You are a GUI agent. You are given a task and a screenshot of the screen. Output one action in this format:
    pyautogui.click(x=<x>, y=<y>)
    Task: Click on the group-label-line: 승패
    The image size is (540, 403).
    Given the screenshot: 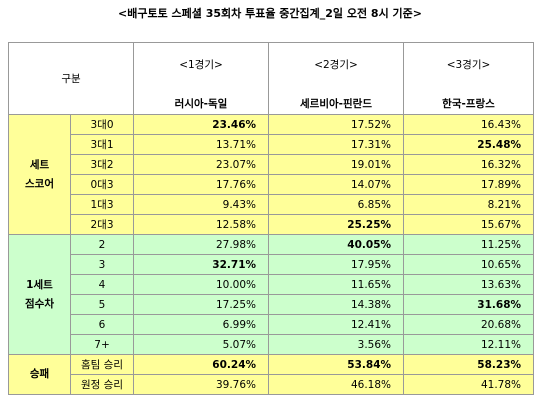 What is the action you would take?
    pyautogui.click(x=39, y=374)
    